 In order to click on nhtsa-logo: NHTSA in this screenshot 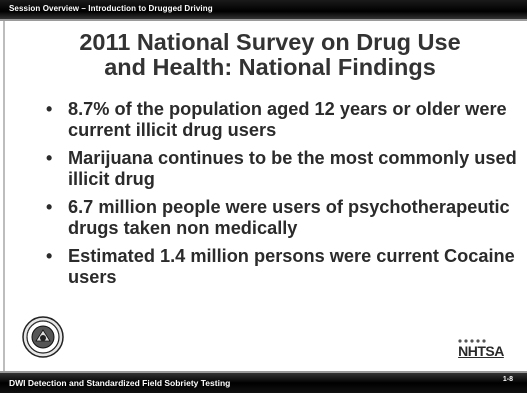, I will do `click(481, 353)`.